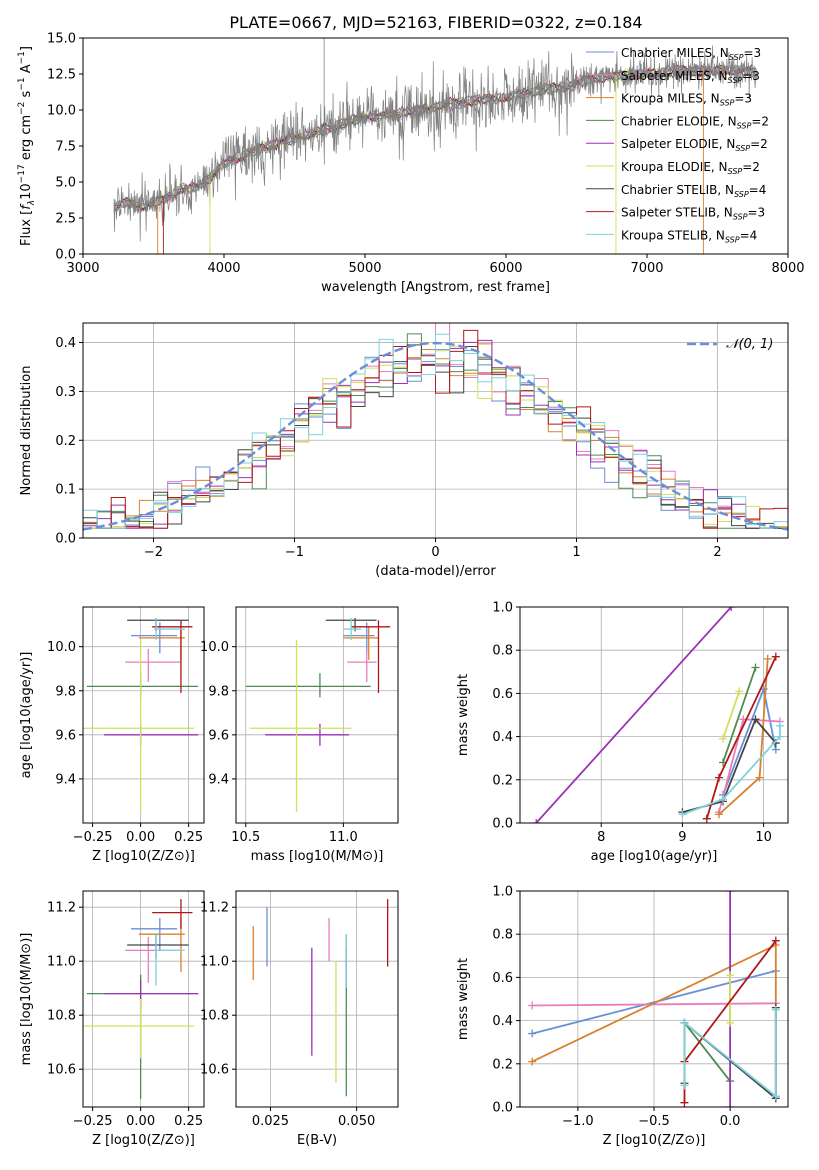 The image size is (819, 1170). Describe the element at coordinates (578, 1121) in the screenshot. I see `x-tick-label: −1.0` at that location.